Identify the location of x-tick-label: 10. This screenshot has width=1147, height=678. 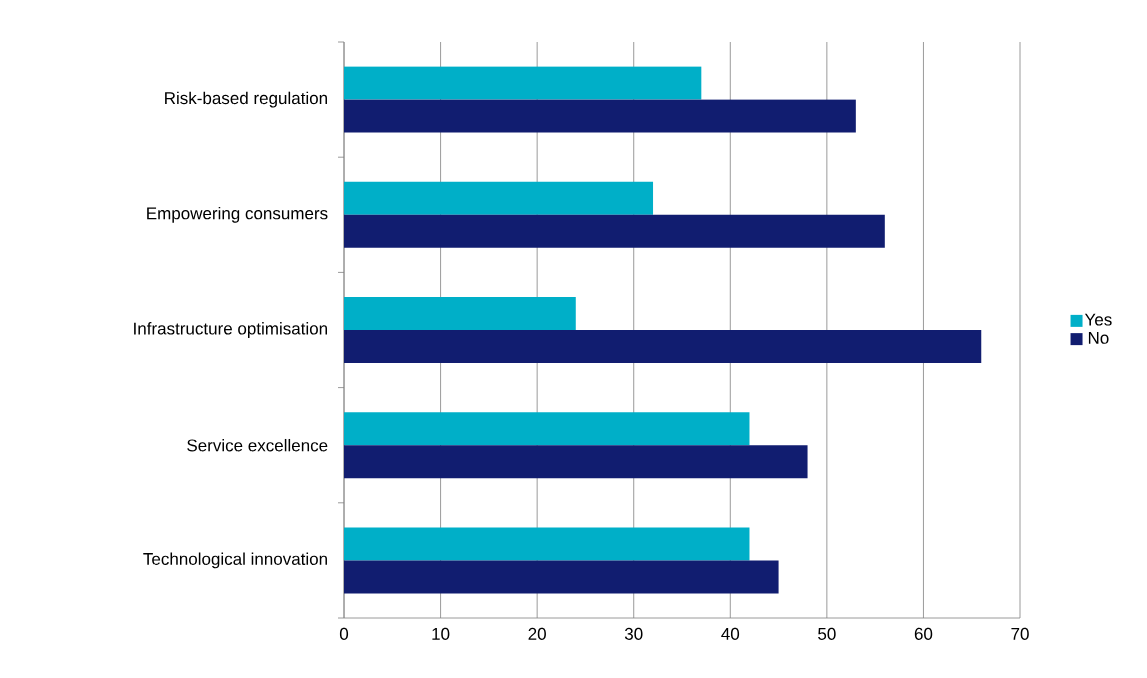
(441, 633).